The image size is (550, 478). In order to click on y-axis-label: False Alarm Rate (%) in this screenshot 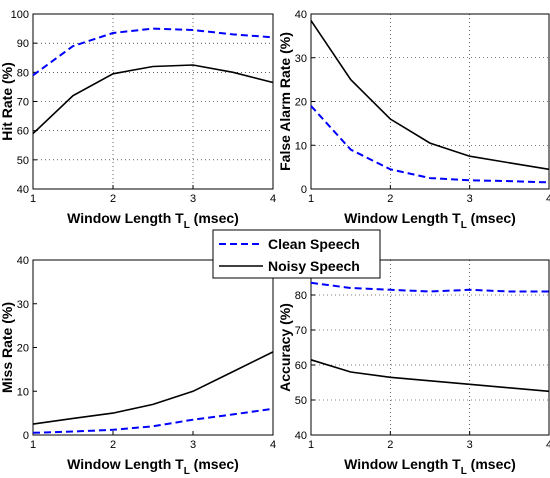, I will do `click(285, 101)`.